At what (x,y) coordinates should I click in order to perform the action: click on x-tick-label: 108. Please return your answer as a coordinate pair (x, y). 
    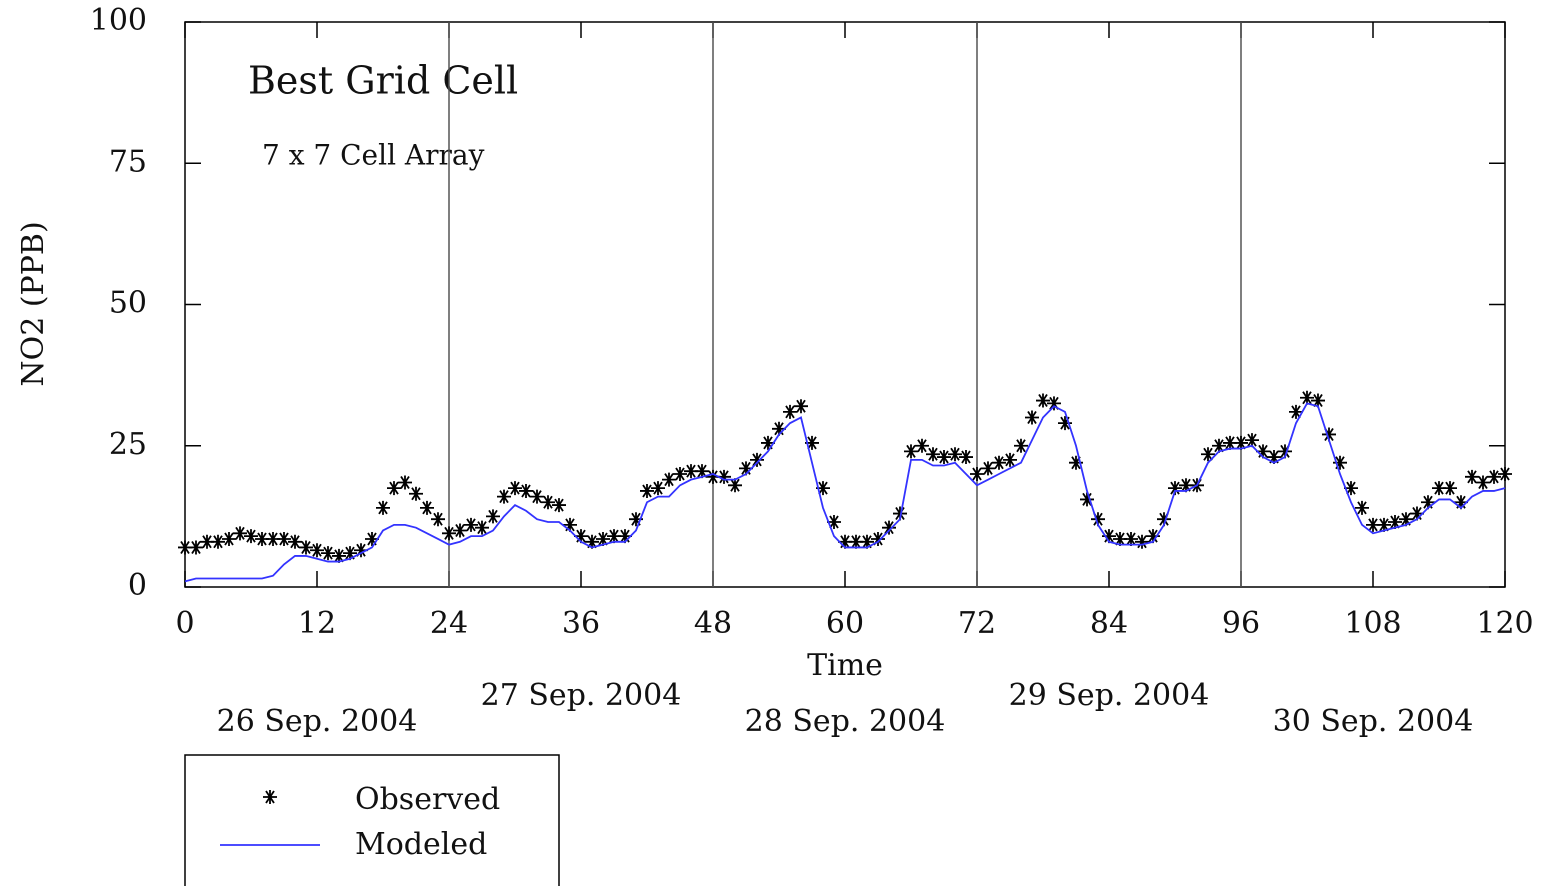
    Looking at the image, I should click on (1372, 623).